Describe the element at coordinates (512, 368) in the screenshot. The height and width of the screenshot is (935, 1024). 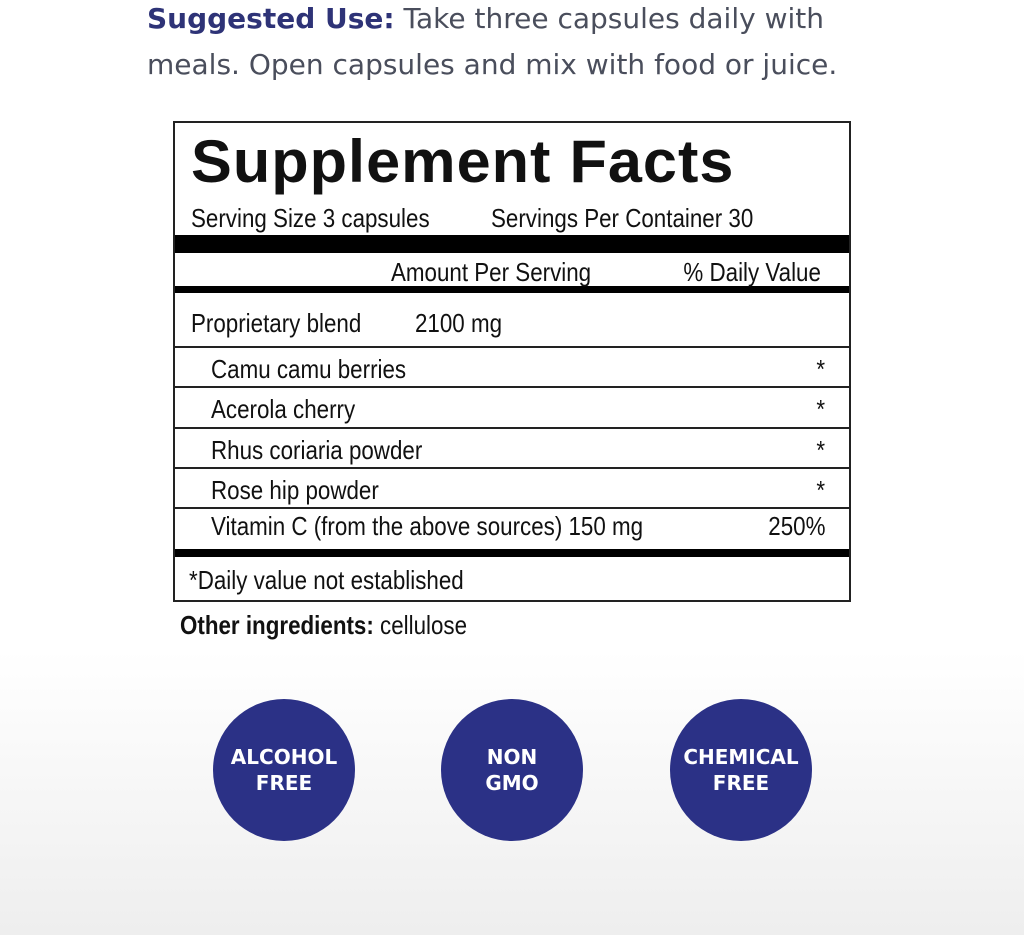
I see `ingredient-row: Camu camu berries *` at that location.